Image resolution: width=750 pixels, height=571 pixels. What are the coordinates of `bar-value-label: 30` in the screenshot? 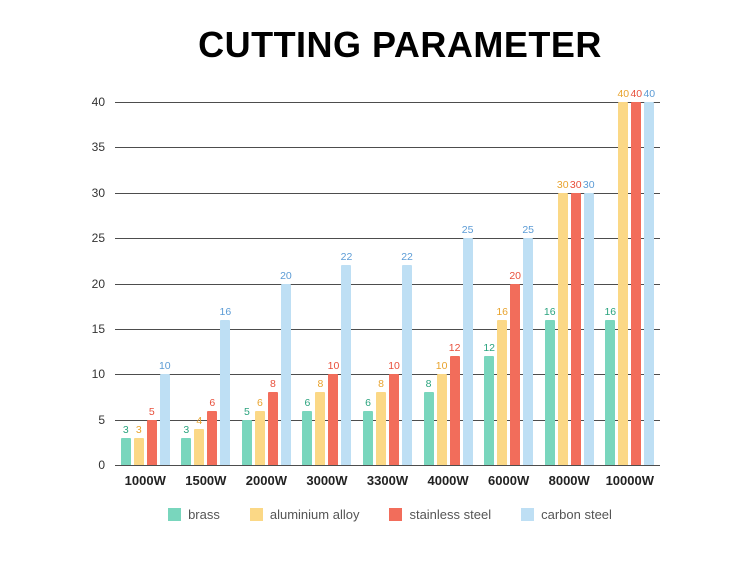 It's located at (575, 184).